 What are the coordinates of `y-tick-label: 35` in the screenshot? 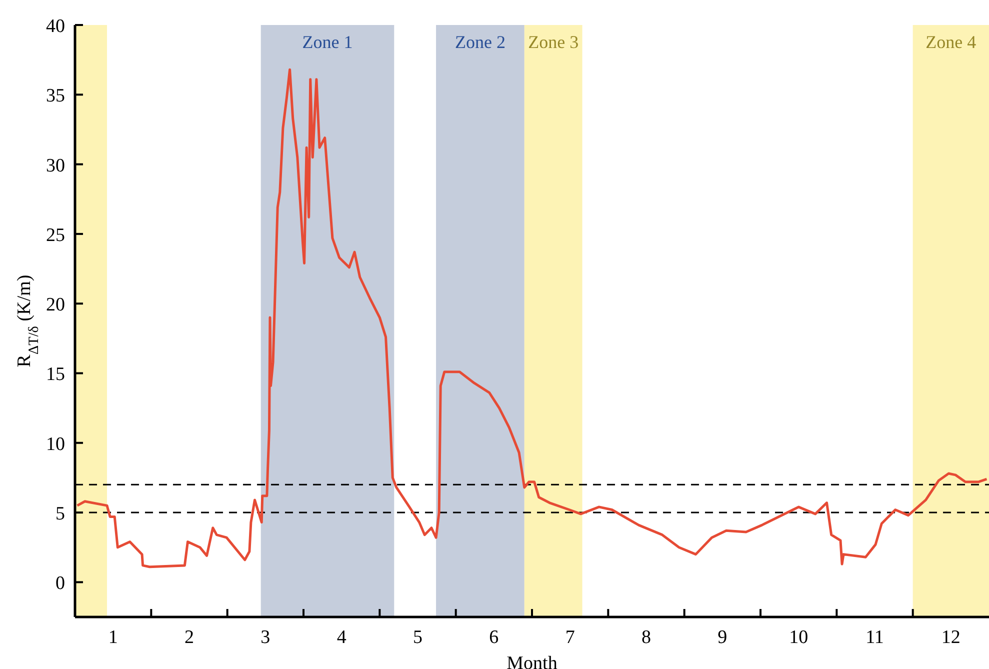 It's located at (55, 96).